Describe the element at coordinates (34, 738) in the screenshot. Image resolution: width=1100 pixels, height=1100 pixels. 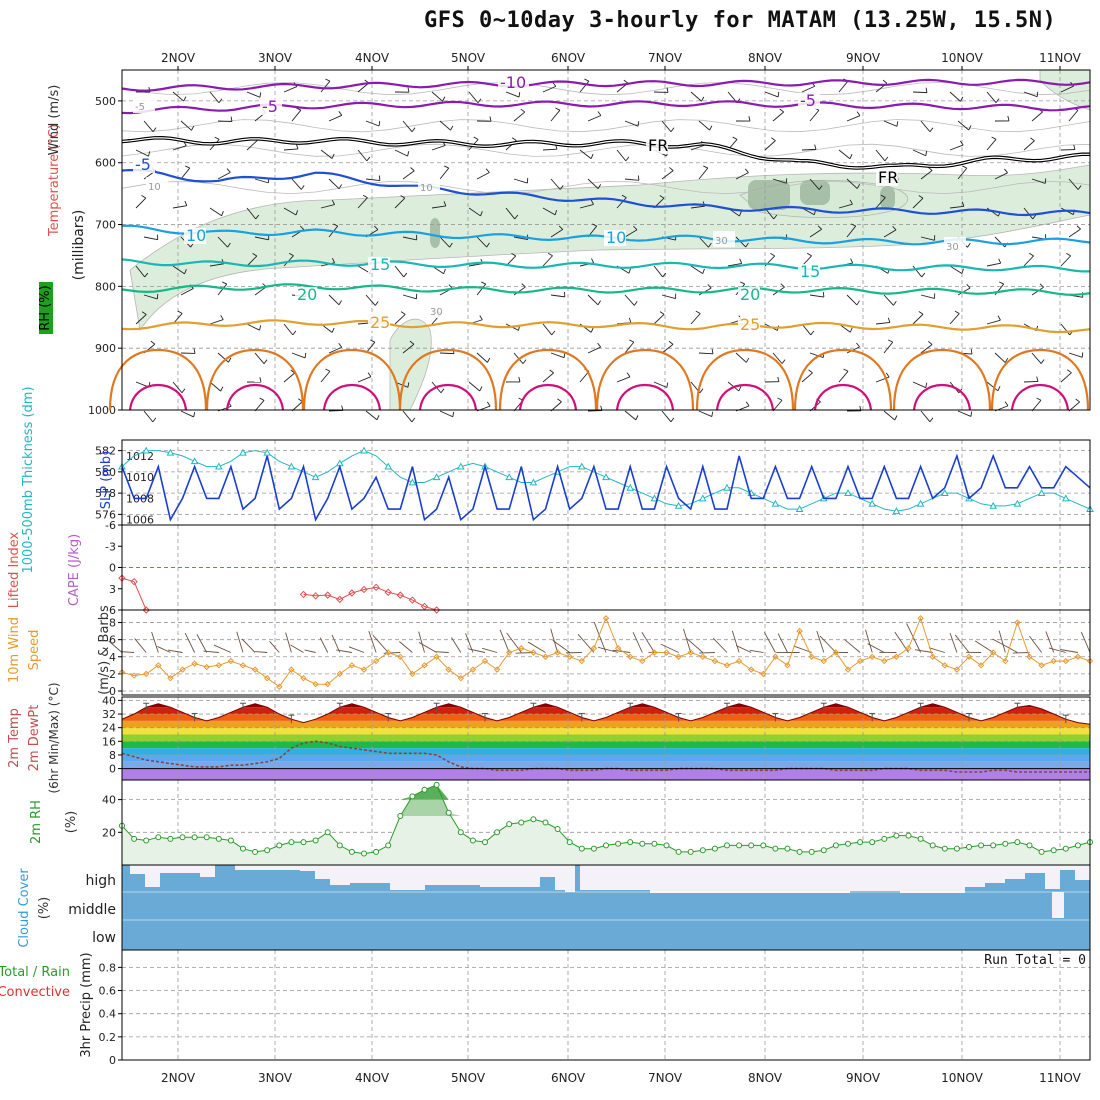
I see `ylabel-2m-dewpt: 2m DewPt` at that location.